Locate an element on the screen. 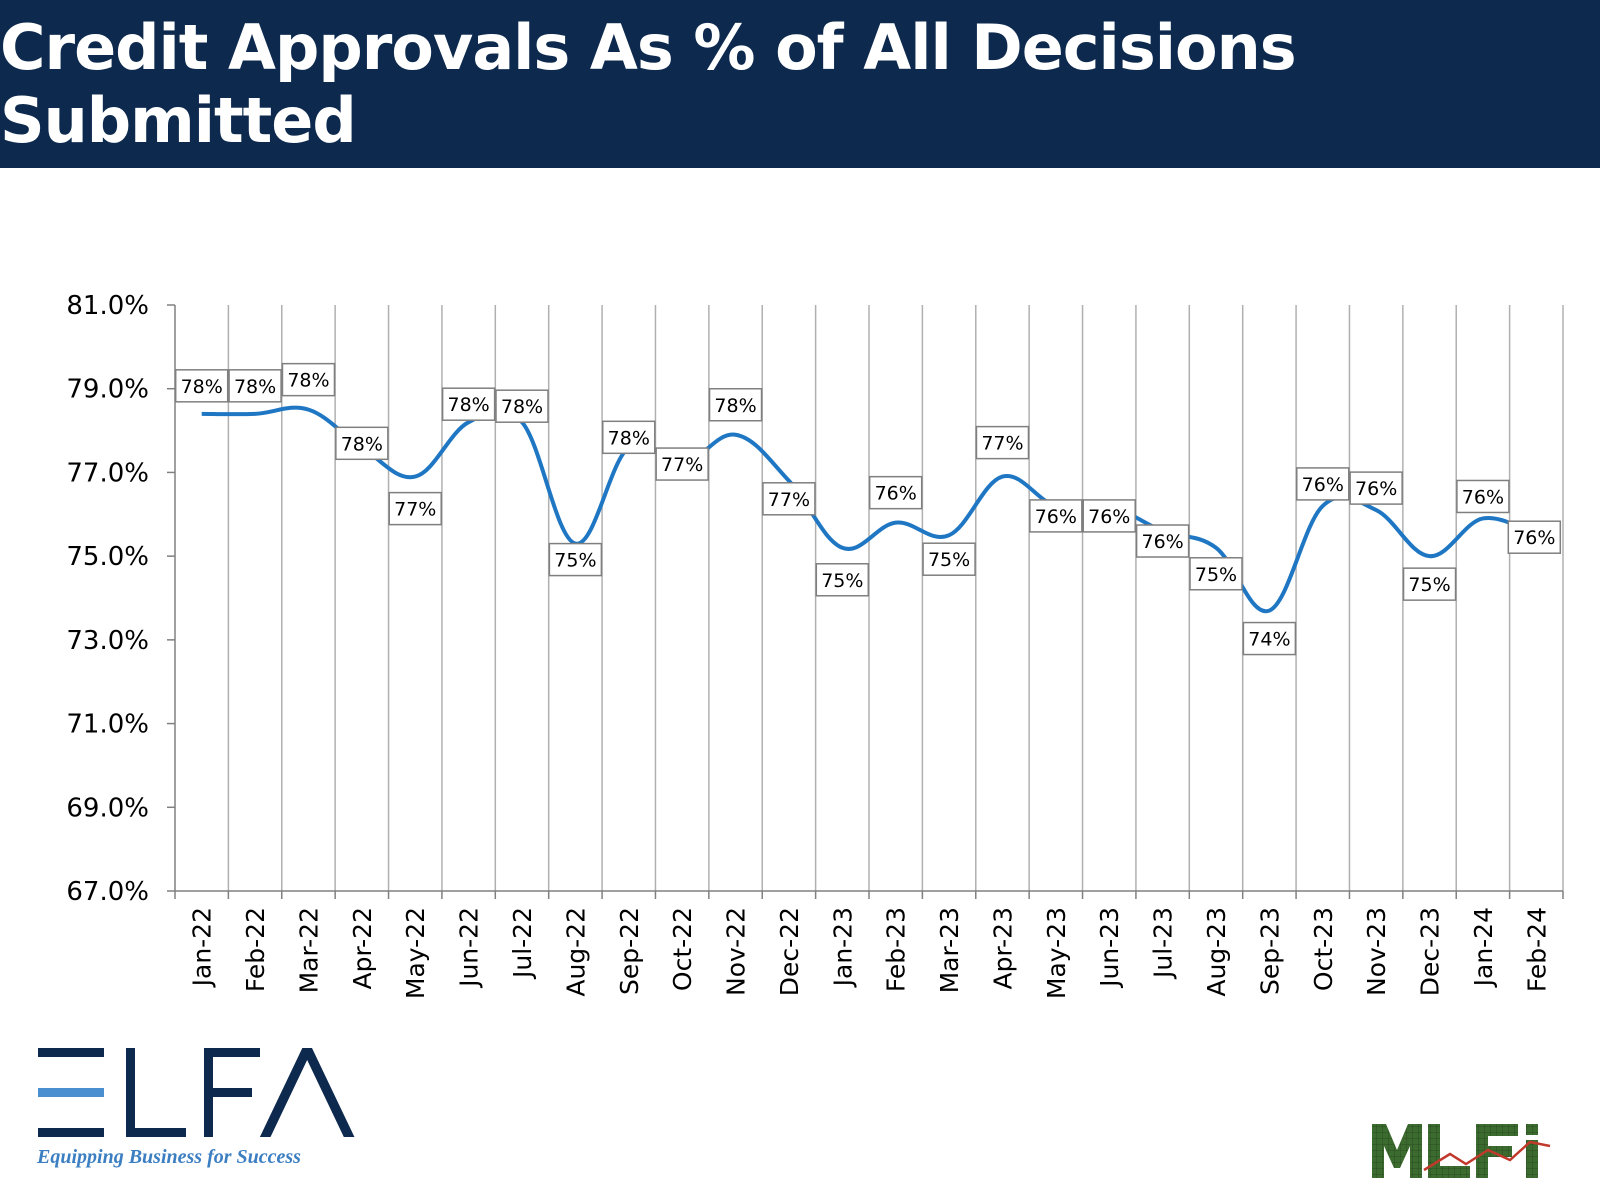 The width and height of the screenshot is (1600, 1200). x-tick-label: Nov-23 is located at coordinates (1376, 951).